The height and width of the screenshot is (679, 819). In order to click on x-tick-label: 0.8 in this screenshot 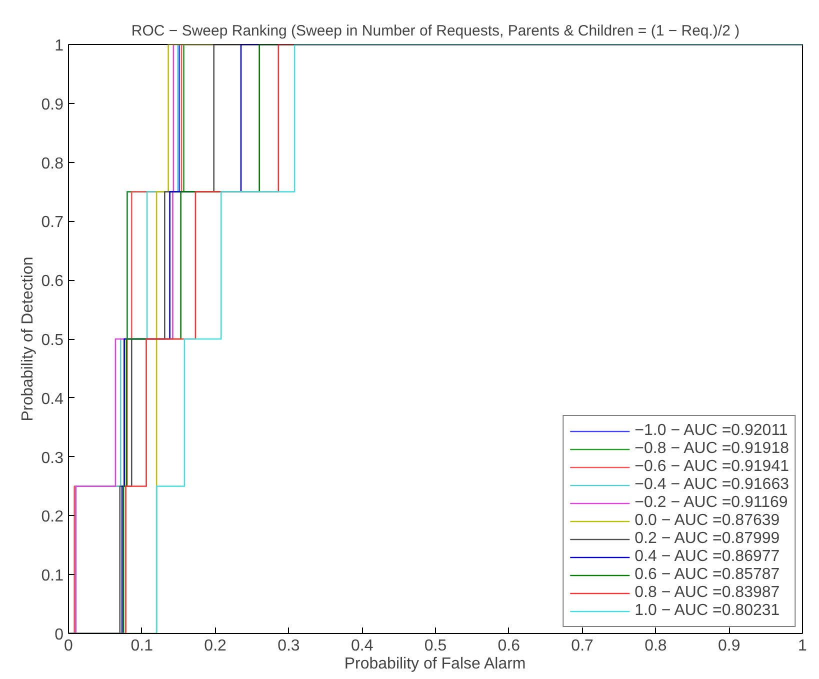, I will do `click(655, 646)`.